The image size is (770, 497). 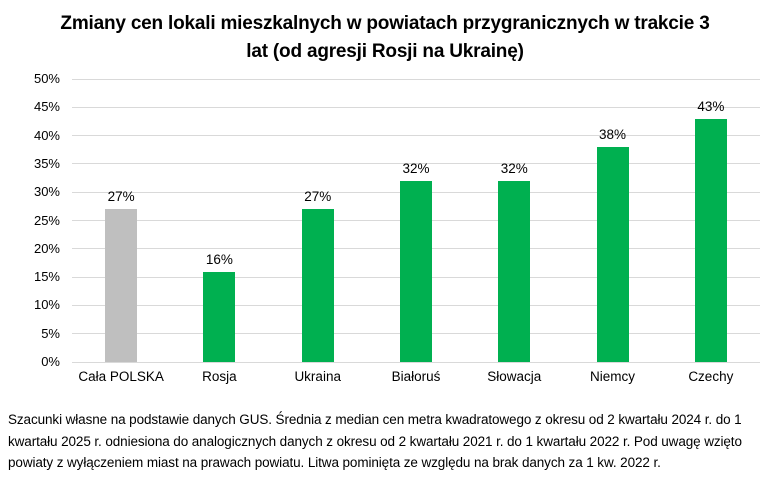 What do you see at coordinates (219, 259) in the screenshot?
I see `bar-value-label: 16%` at bounding box center [219, 259].